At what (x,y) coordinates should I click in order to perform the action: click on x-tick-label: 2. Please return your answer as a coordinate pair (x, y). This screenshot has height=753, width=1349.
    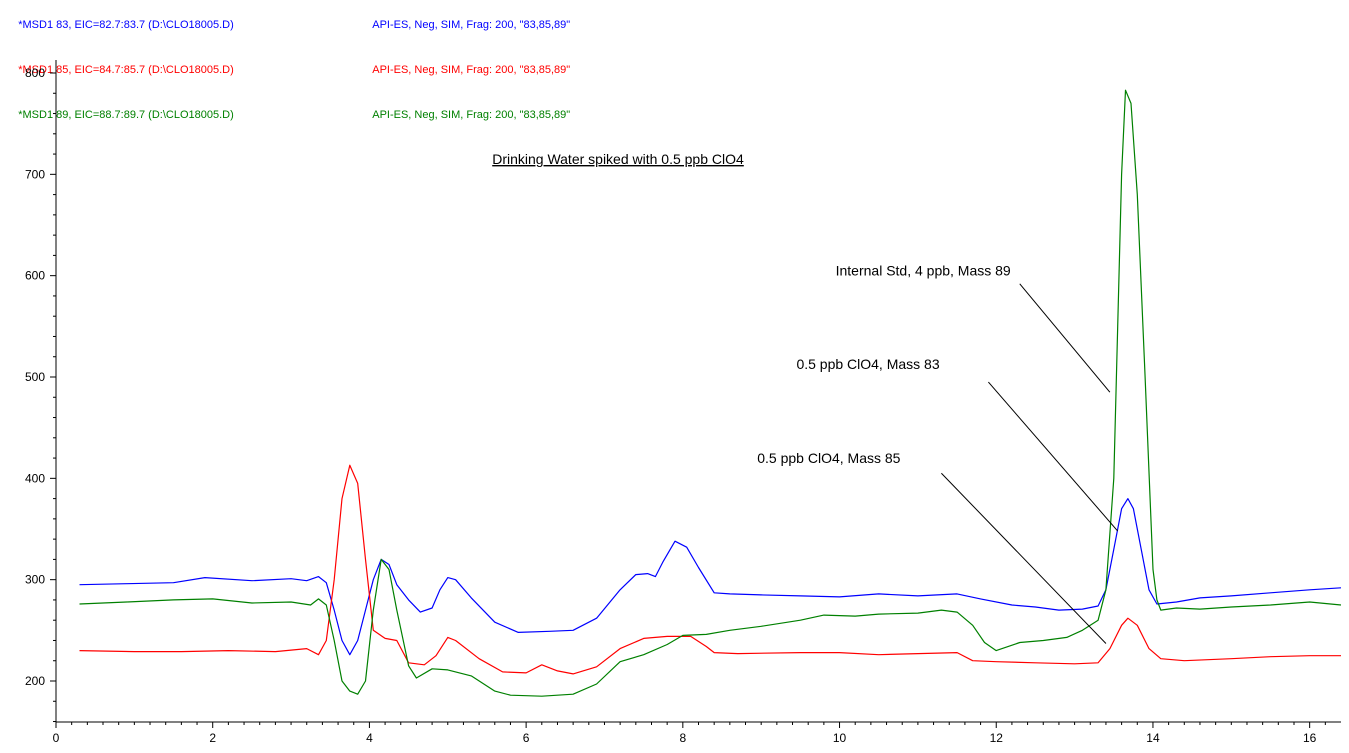
    Looking at the image, I should click on (212, 738).